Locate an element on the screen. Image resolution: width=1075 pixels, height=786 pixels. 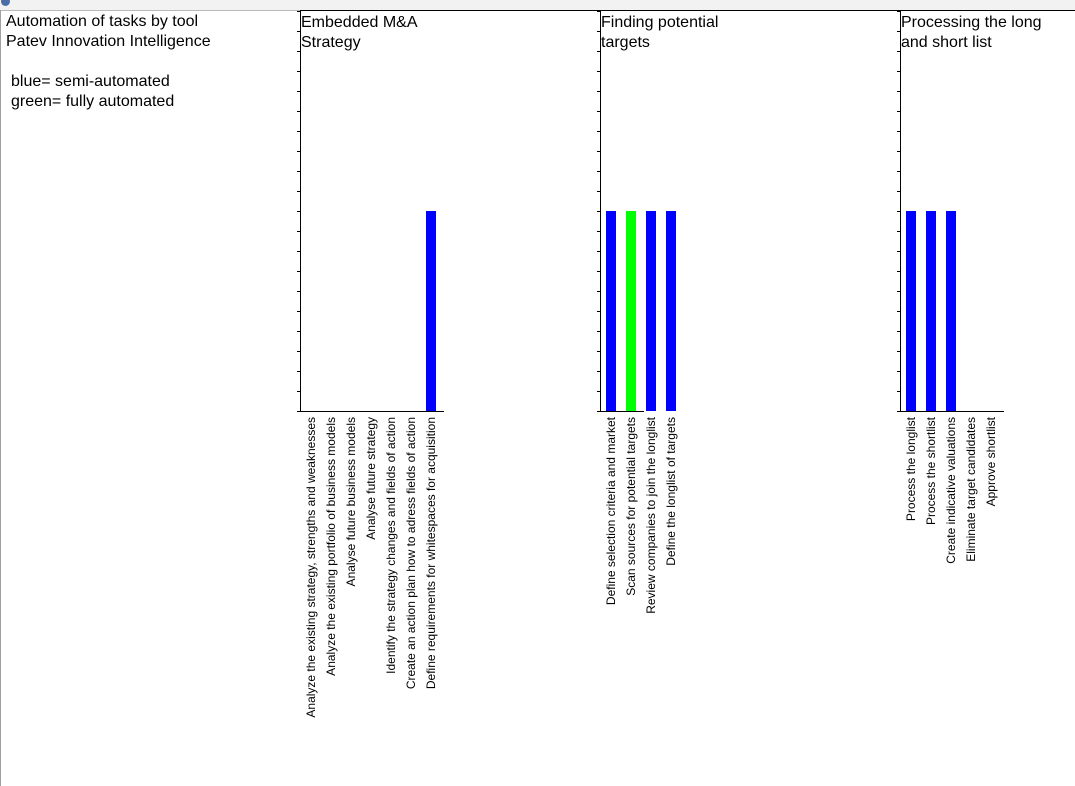
category-label: Review companies to join the longlist is located at coordinates (651, 514).